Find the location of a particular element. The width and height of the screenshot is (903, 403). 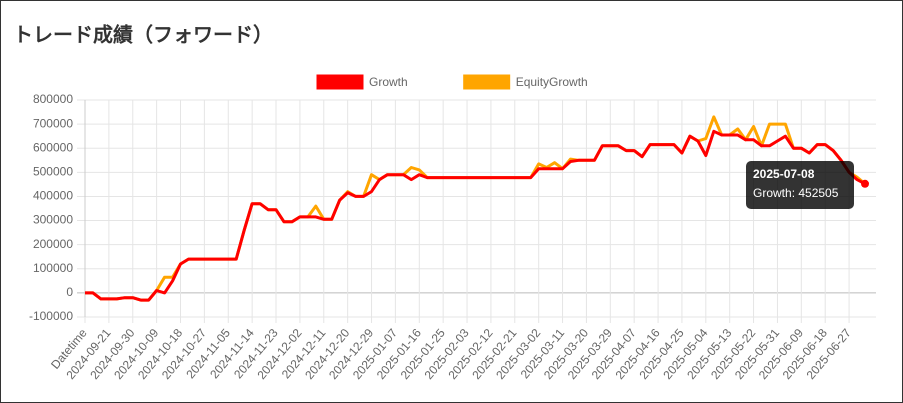

tooltip-title: 2025-07-08 is located at coordinates (784, 174).